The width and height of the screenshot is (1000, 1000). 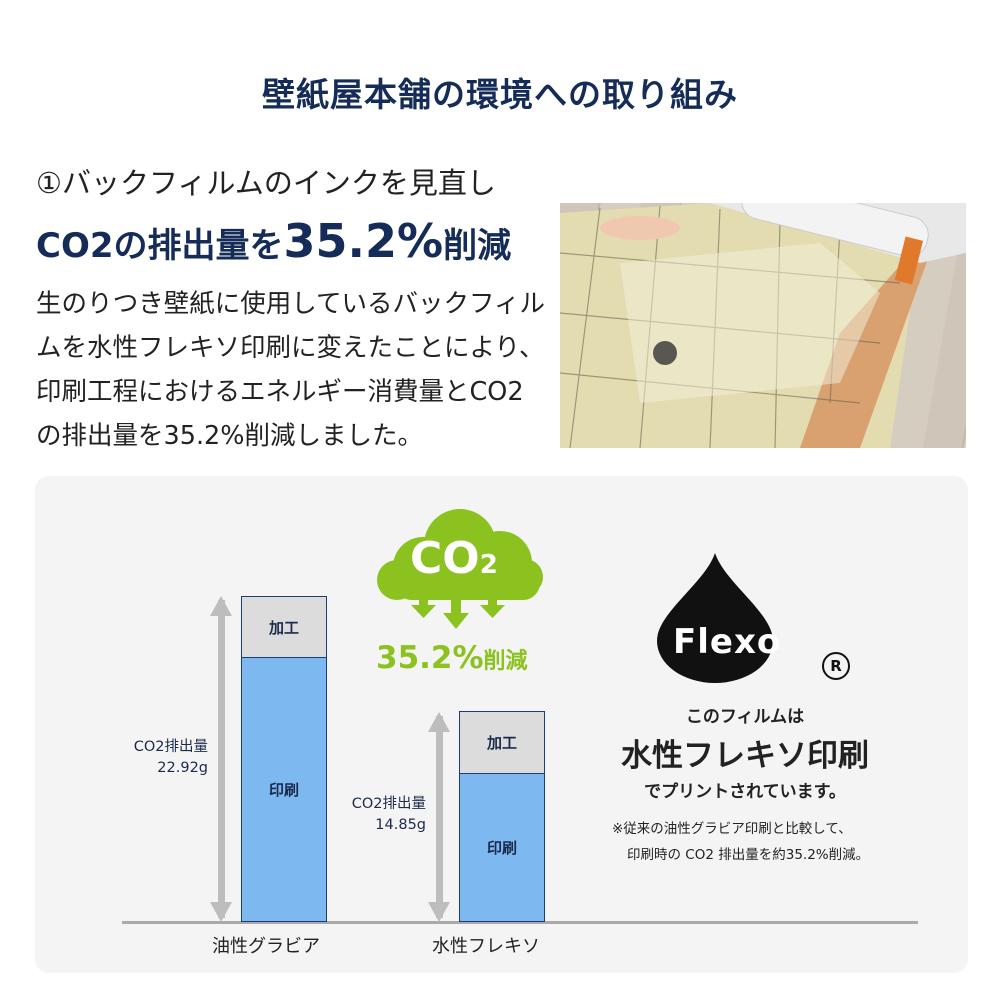 I want to click on cloud-sub: 2, so click(x=488, y=565).